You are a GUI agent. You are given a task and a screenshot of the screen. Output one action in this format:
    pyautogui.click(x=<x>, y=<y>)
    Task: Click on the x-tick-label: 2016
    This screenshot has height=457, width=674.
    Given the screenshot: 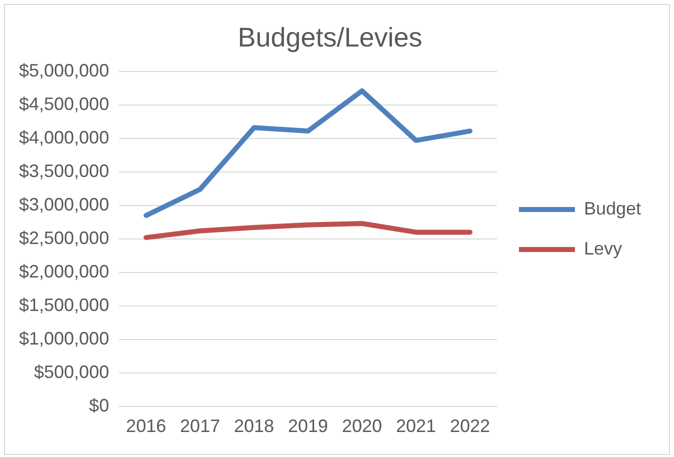 What is the action you would take?
    pyautogui.click(x=146, y=426)
    